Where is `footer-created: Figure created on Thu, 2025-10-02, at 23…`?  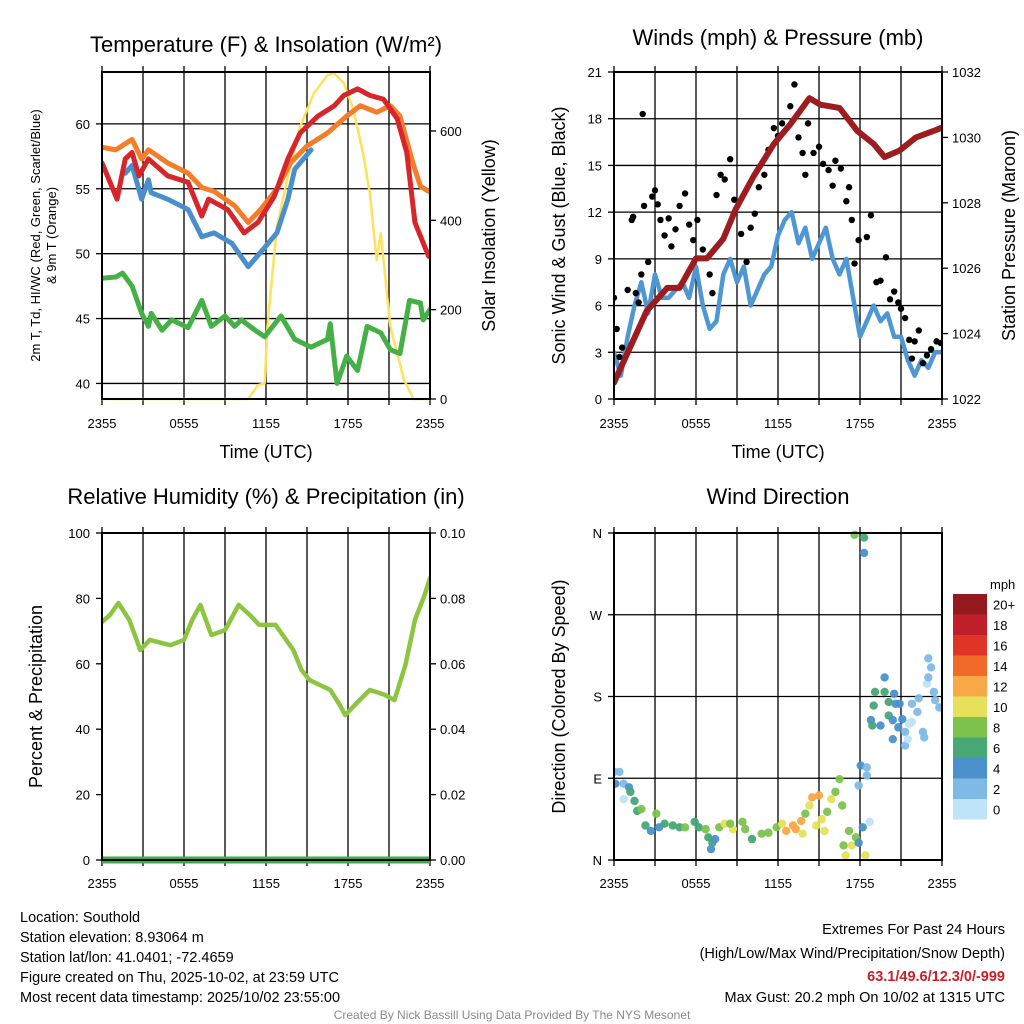 footer-created: Figure created on Thu, 2025-10-02, at 23… is located at coordinates (179, 978).